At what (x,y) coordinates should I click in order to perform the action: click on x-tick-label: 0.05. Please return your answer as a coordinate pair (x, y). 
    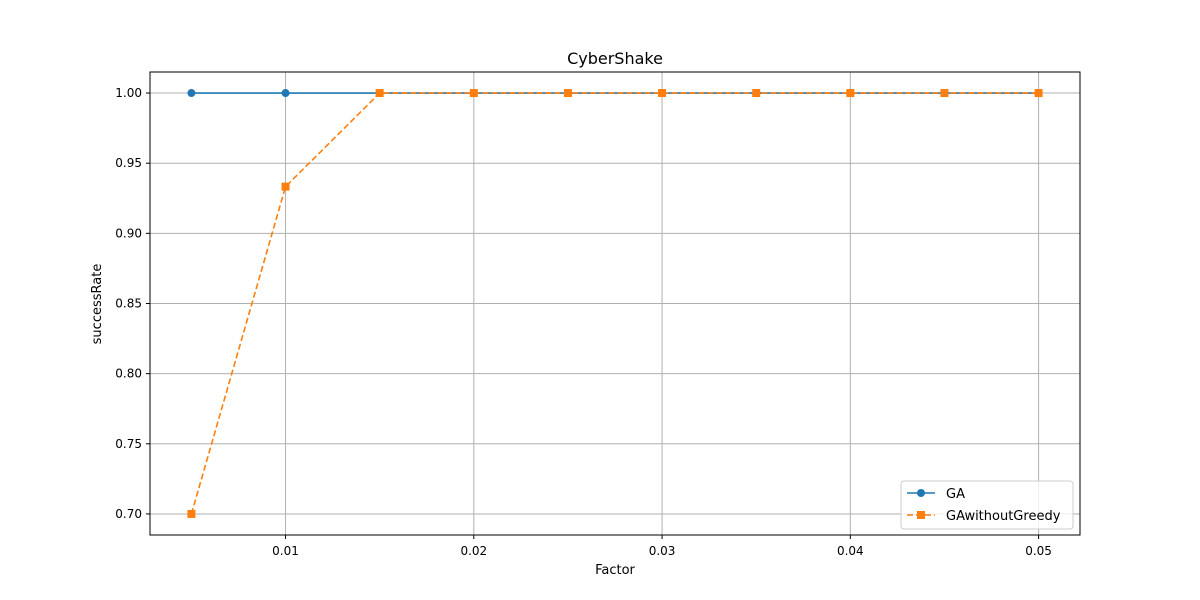
    Looking at the image, I should click on (1038, 551).